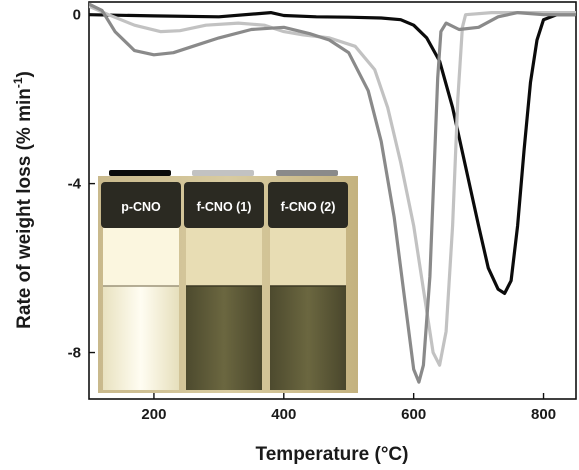 The width and height of the screenshot is (579, 470). I want to click on x-tick-label: 200, so click(153, 414).